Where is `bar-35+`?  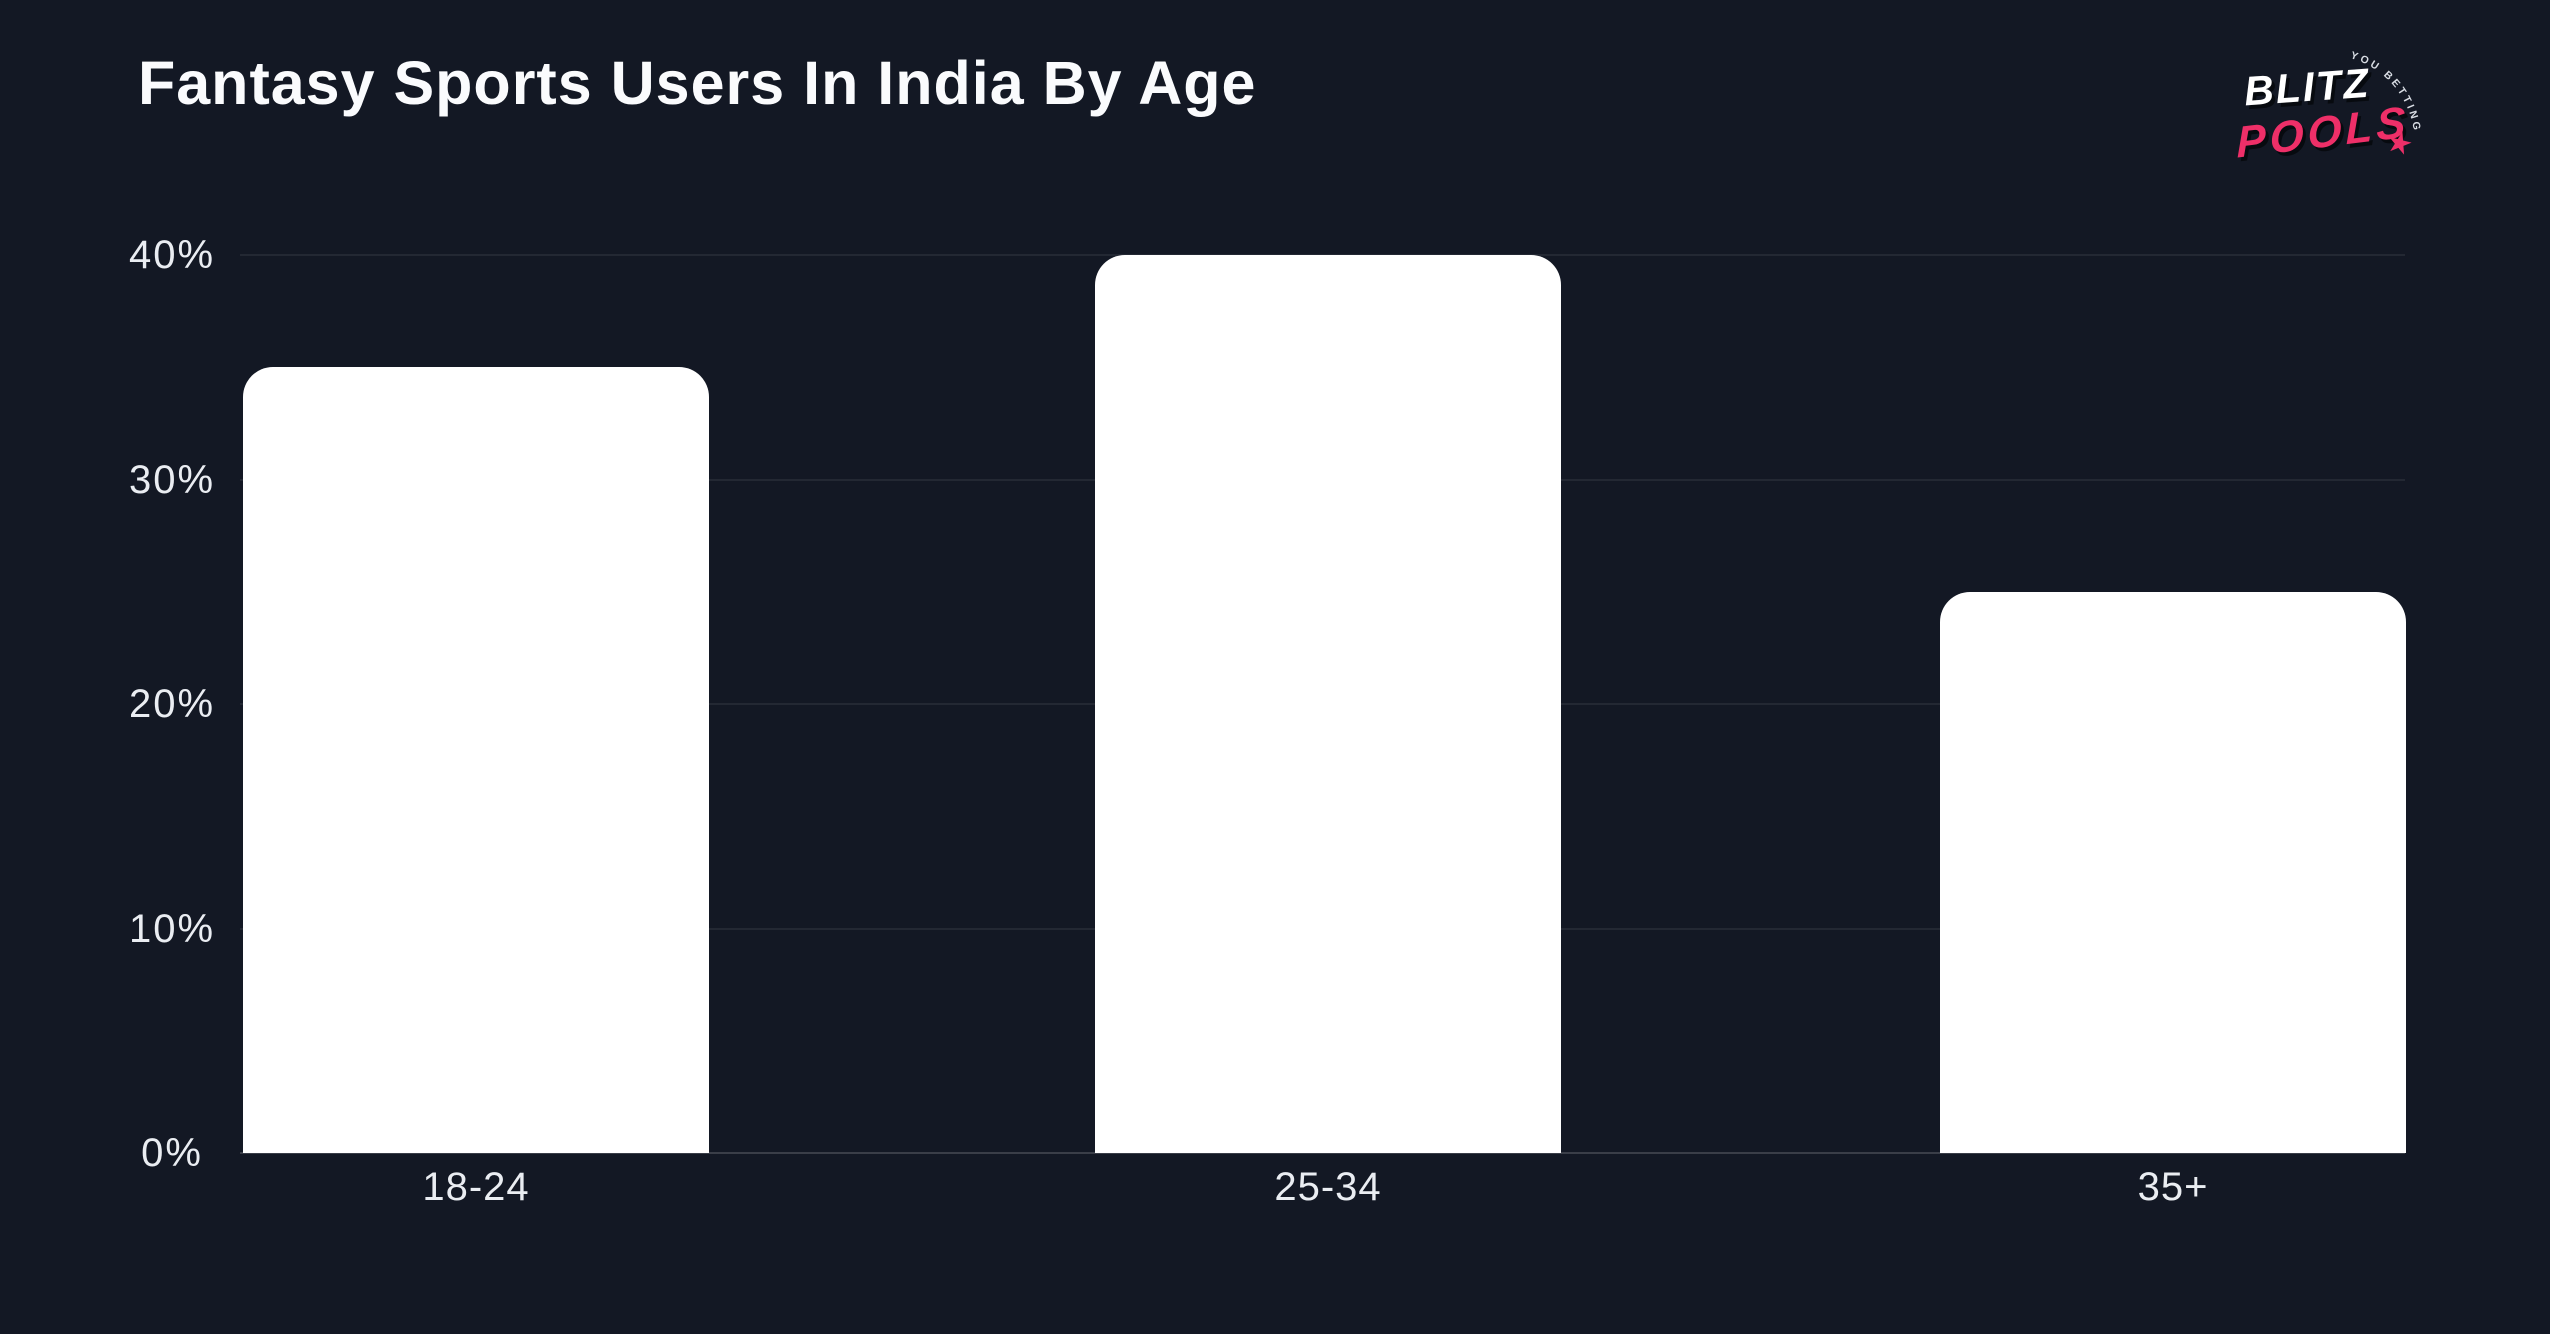
bar-35+ is located at coordinates (2173, 872).